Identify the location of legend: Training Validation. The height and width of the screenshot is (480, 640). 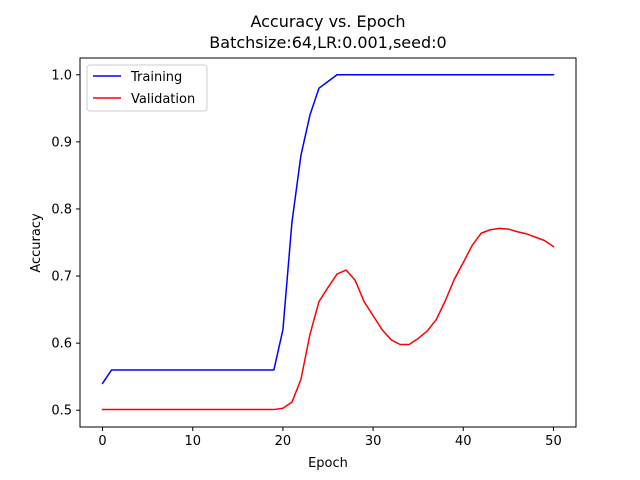
(147, 88).